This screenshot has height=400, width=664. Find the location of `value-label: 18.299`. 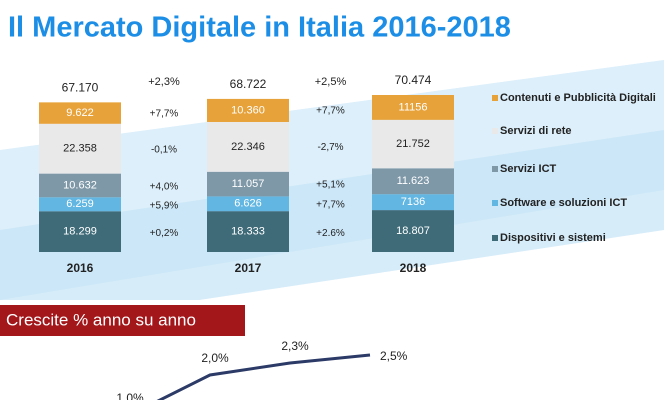

value-label: 18.299 is located at coordinates (80, 232).